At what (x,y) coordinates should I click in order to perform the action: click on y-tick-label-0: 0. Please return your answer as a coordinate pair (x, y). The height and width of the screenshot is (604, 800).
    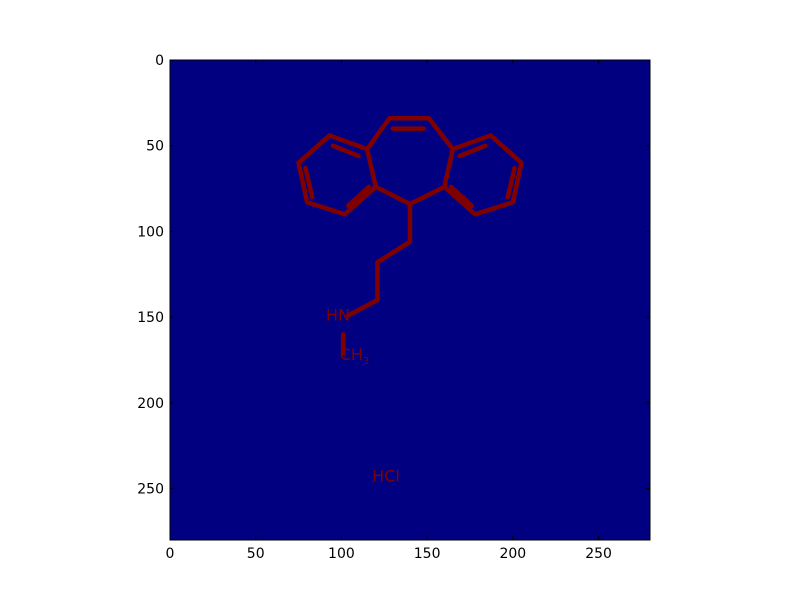
    Looking at the image, I should click on (159, 61).